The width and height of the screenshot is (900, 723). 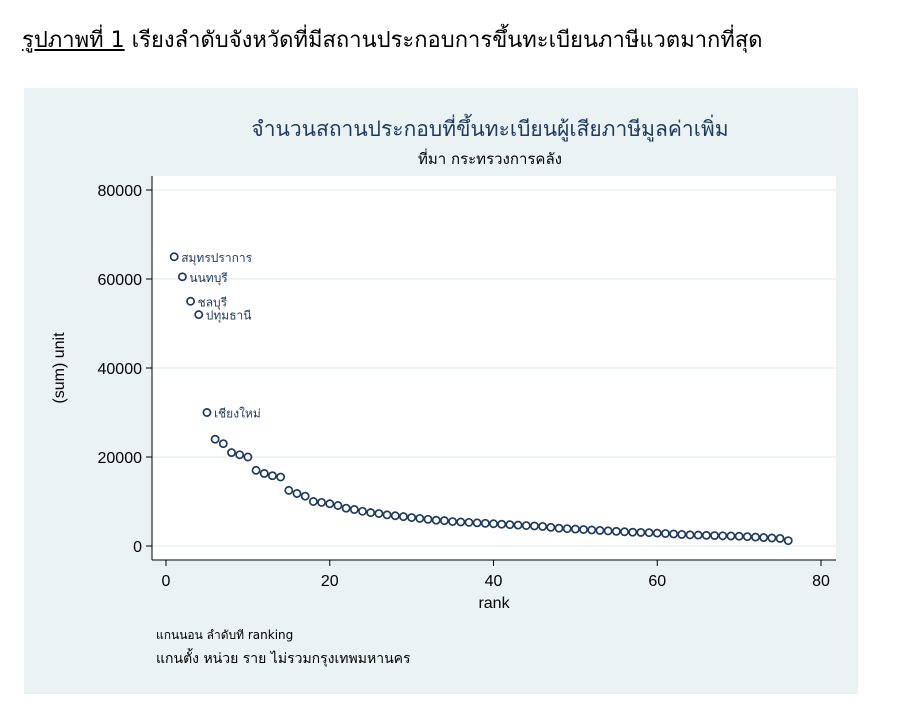 What do you see at coordinates (120, 280) in the screenshot?
I see `y-tick-label: 60000` at bounding box center [120, 280].